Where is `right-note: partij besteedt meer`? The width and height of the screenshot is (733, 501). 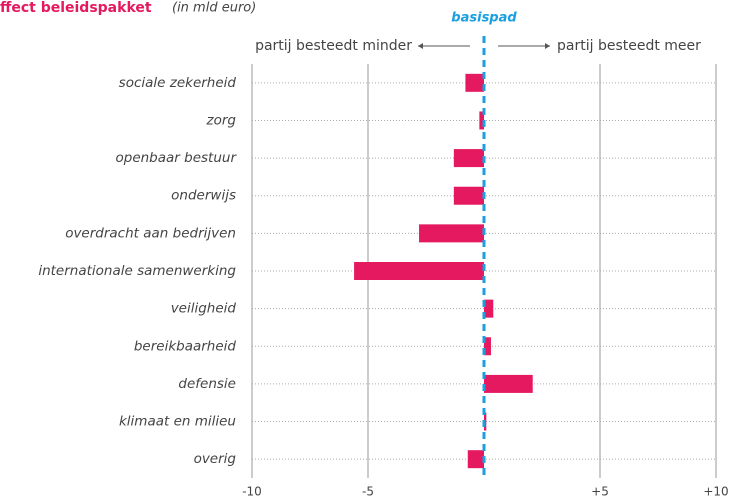 right-note: partij besteedt meer is located at coordinates (629, 46).